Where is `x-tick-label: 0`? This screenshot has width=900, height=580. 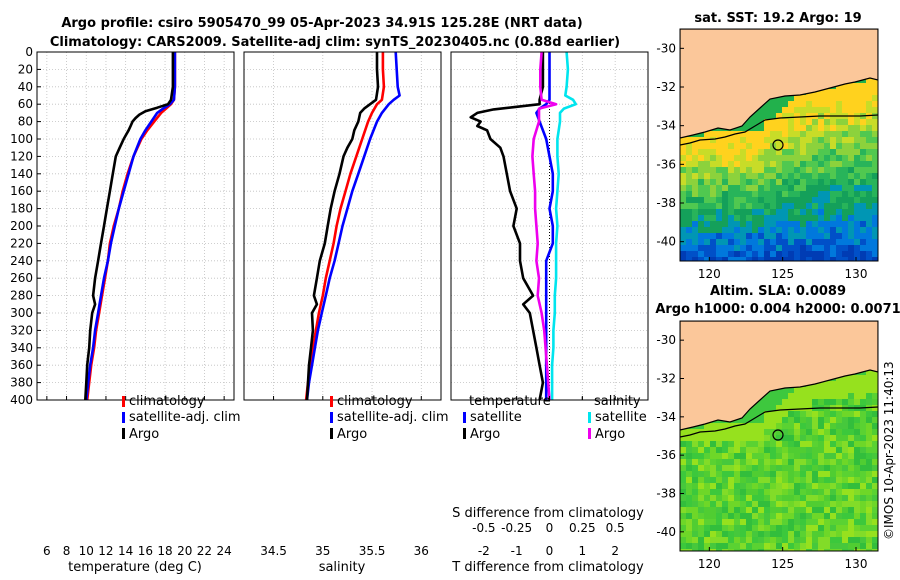
x-tick-label: 0 is located at coordinates (550, 551).